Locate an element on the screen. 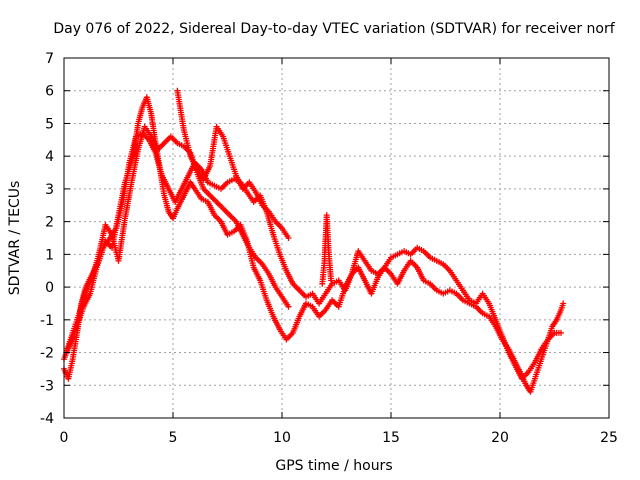 The height and width of the screenshot is (480, 640). y-tick-label: 4 is located at coordinates (49, 157).